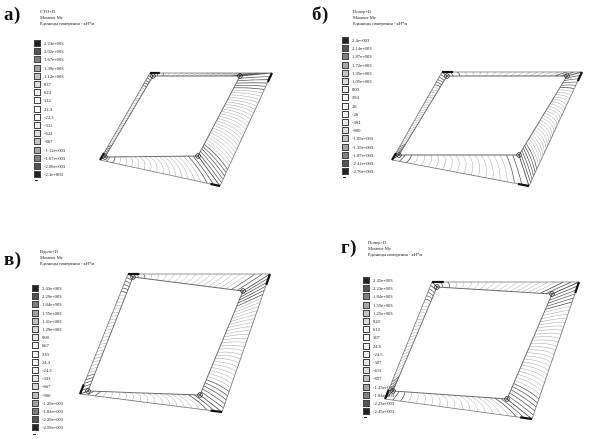 This screenshot has width=614, height=439. What do you see at coordinates (67, 330) in the screenshot?
I see `legend-row: 1.29e+003` at bounding box center [67, 330].